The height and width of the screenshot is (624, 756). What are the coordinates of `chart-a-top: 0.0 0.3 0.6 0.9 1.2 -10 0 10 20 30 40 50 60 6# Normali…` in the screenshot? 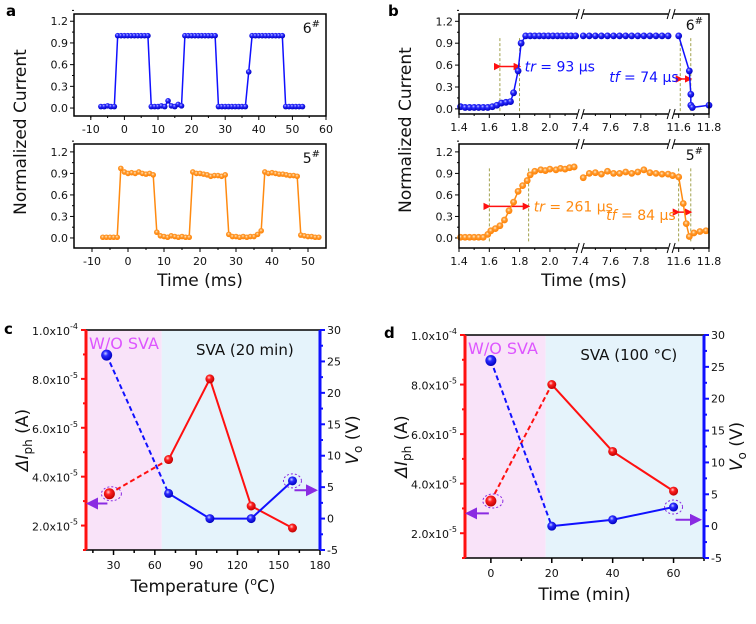 It's located at (172, 112).